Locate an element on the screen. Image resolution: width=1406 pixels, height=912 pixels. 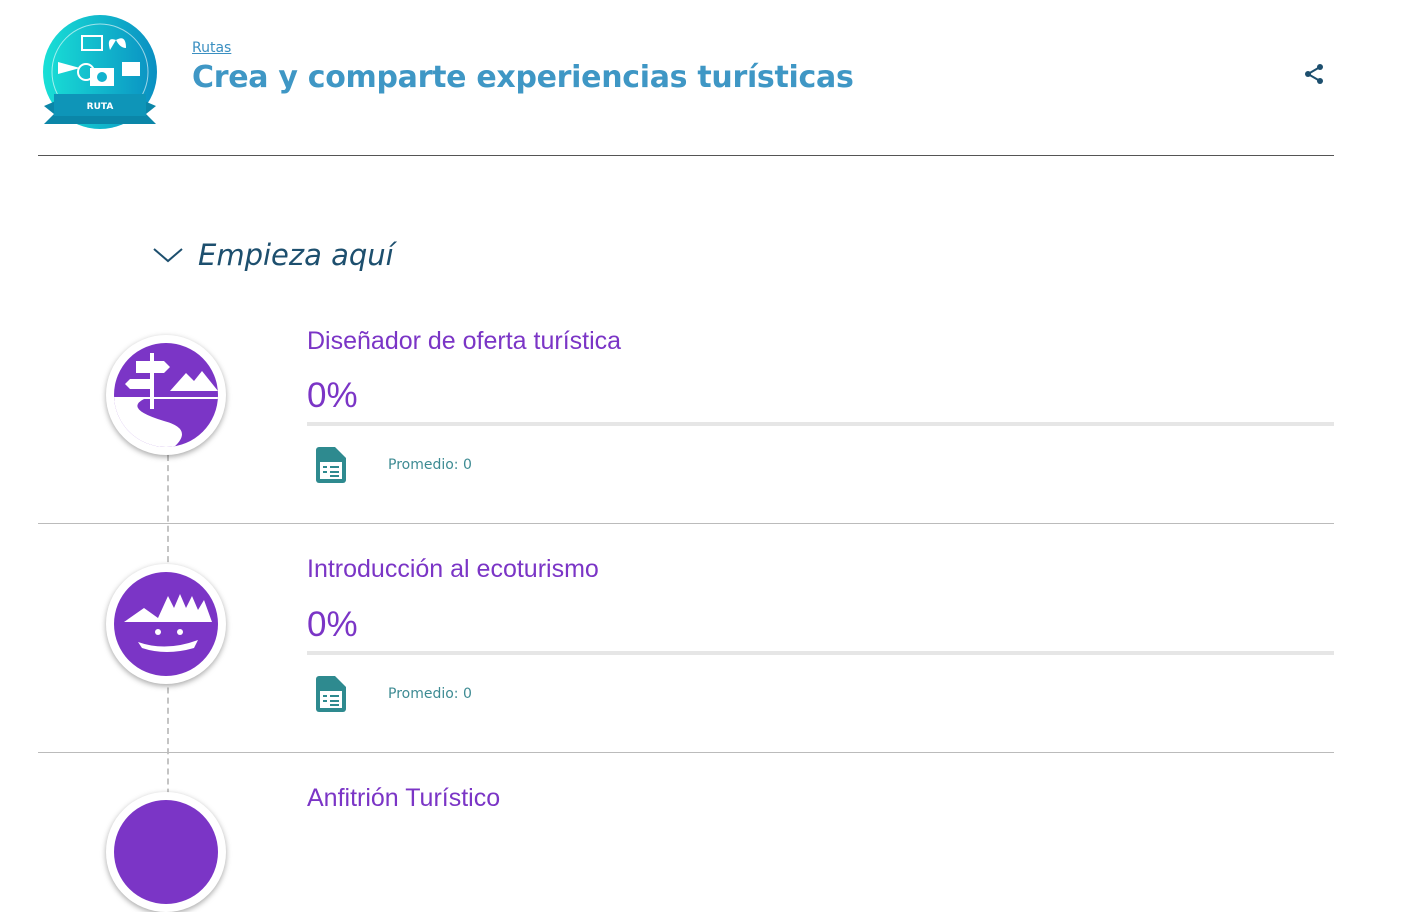
course-icon-host is located at coordinates (166, 852).